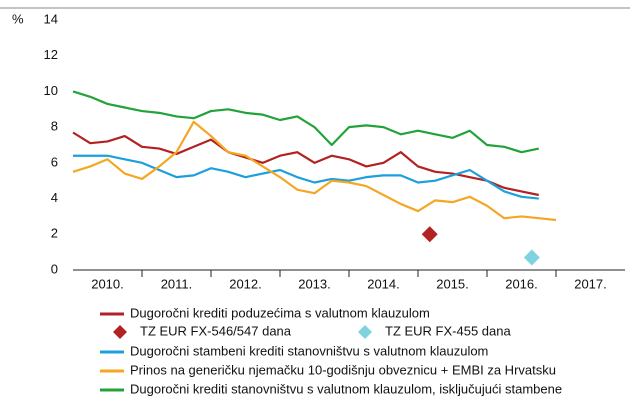 The width and height of the screenshot is (630, 403). Describe the element at coordinates (383, 283) in the screenshot. I see `x-tick-label: 2014.` at that location.